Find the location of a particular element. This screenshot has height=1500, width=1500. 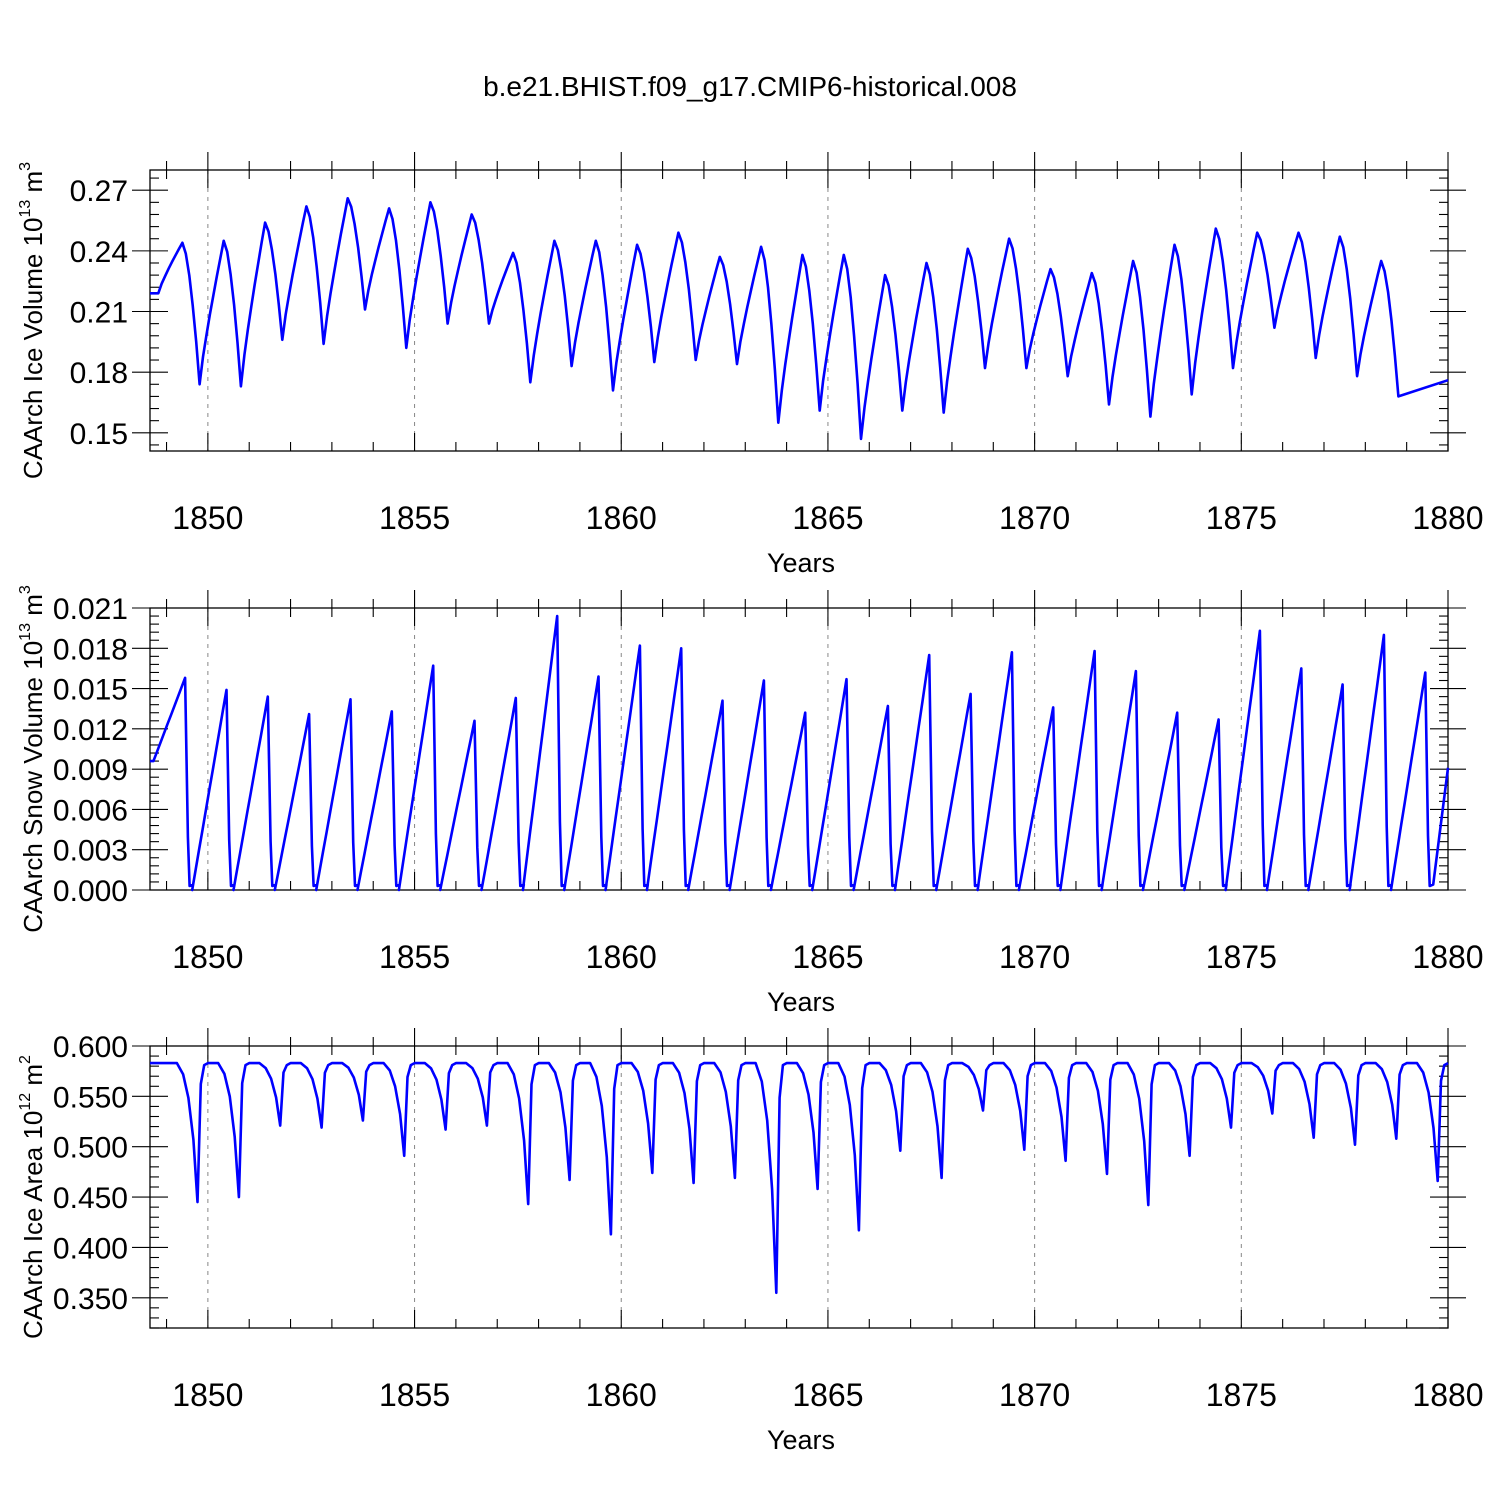

y-tick-label: 0.021 is located at coordinates (90, 609).